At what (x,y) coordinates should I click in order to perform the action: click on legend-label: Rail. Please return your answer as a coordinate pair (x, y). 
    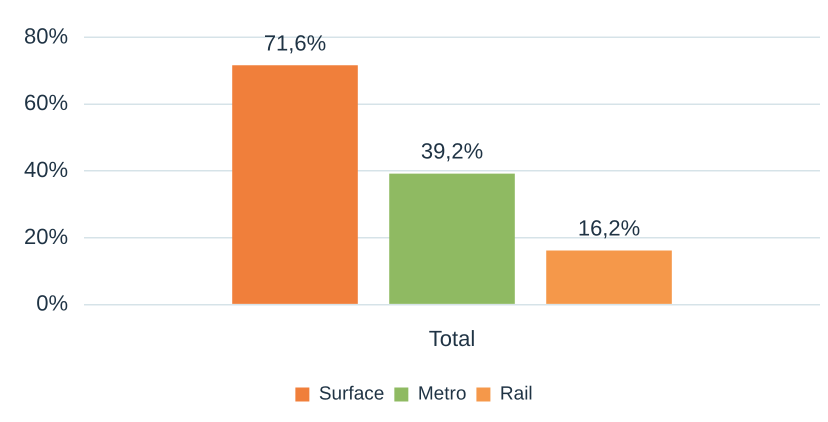
    Looking at the image, I should click on (516, 394).